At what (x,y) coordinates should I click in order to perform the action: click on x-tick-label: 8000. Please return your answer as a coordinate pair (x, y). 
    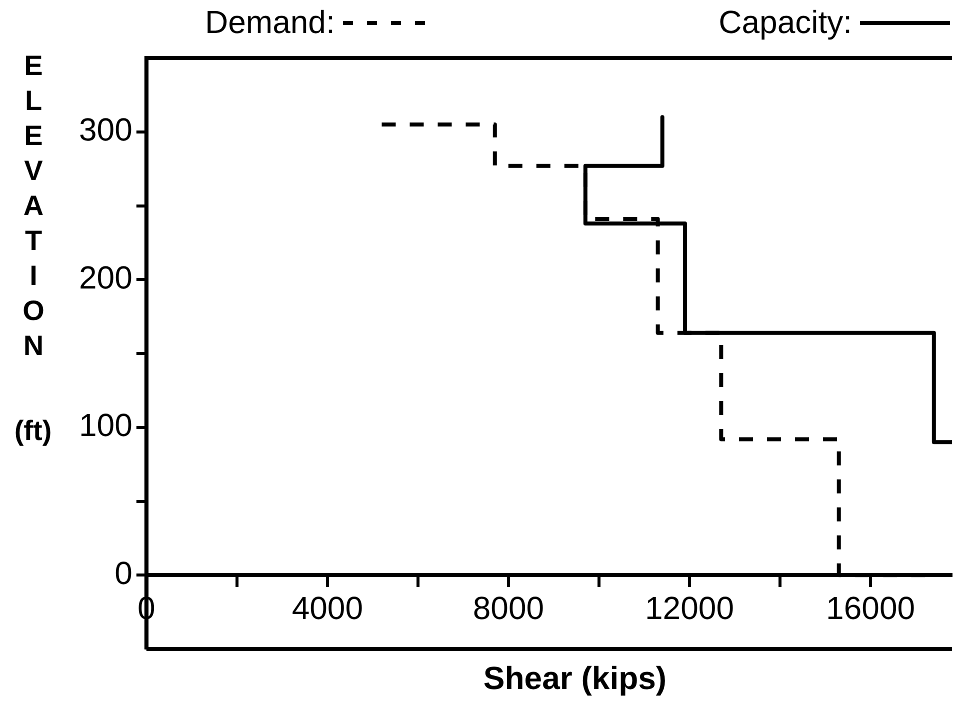
    Looking at the image, I should click on (508, 608).